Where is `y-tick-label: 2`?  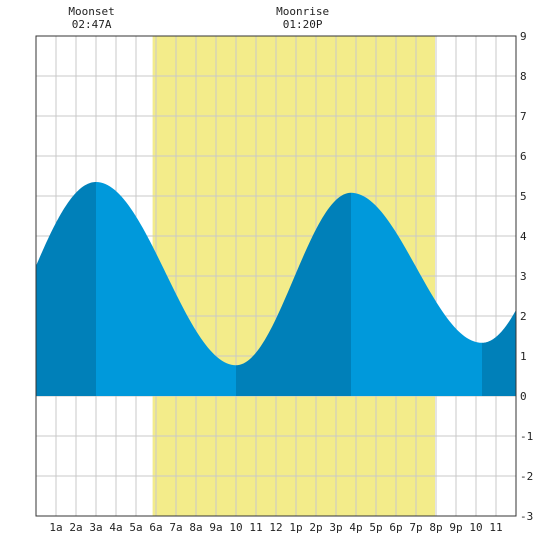 y-tick-label: 2 is located at coordinates (523, 316).